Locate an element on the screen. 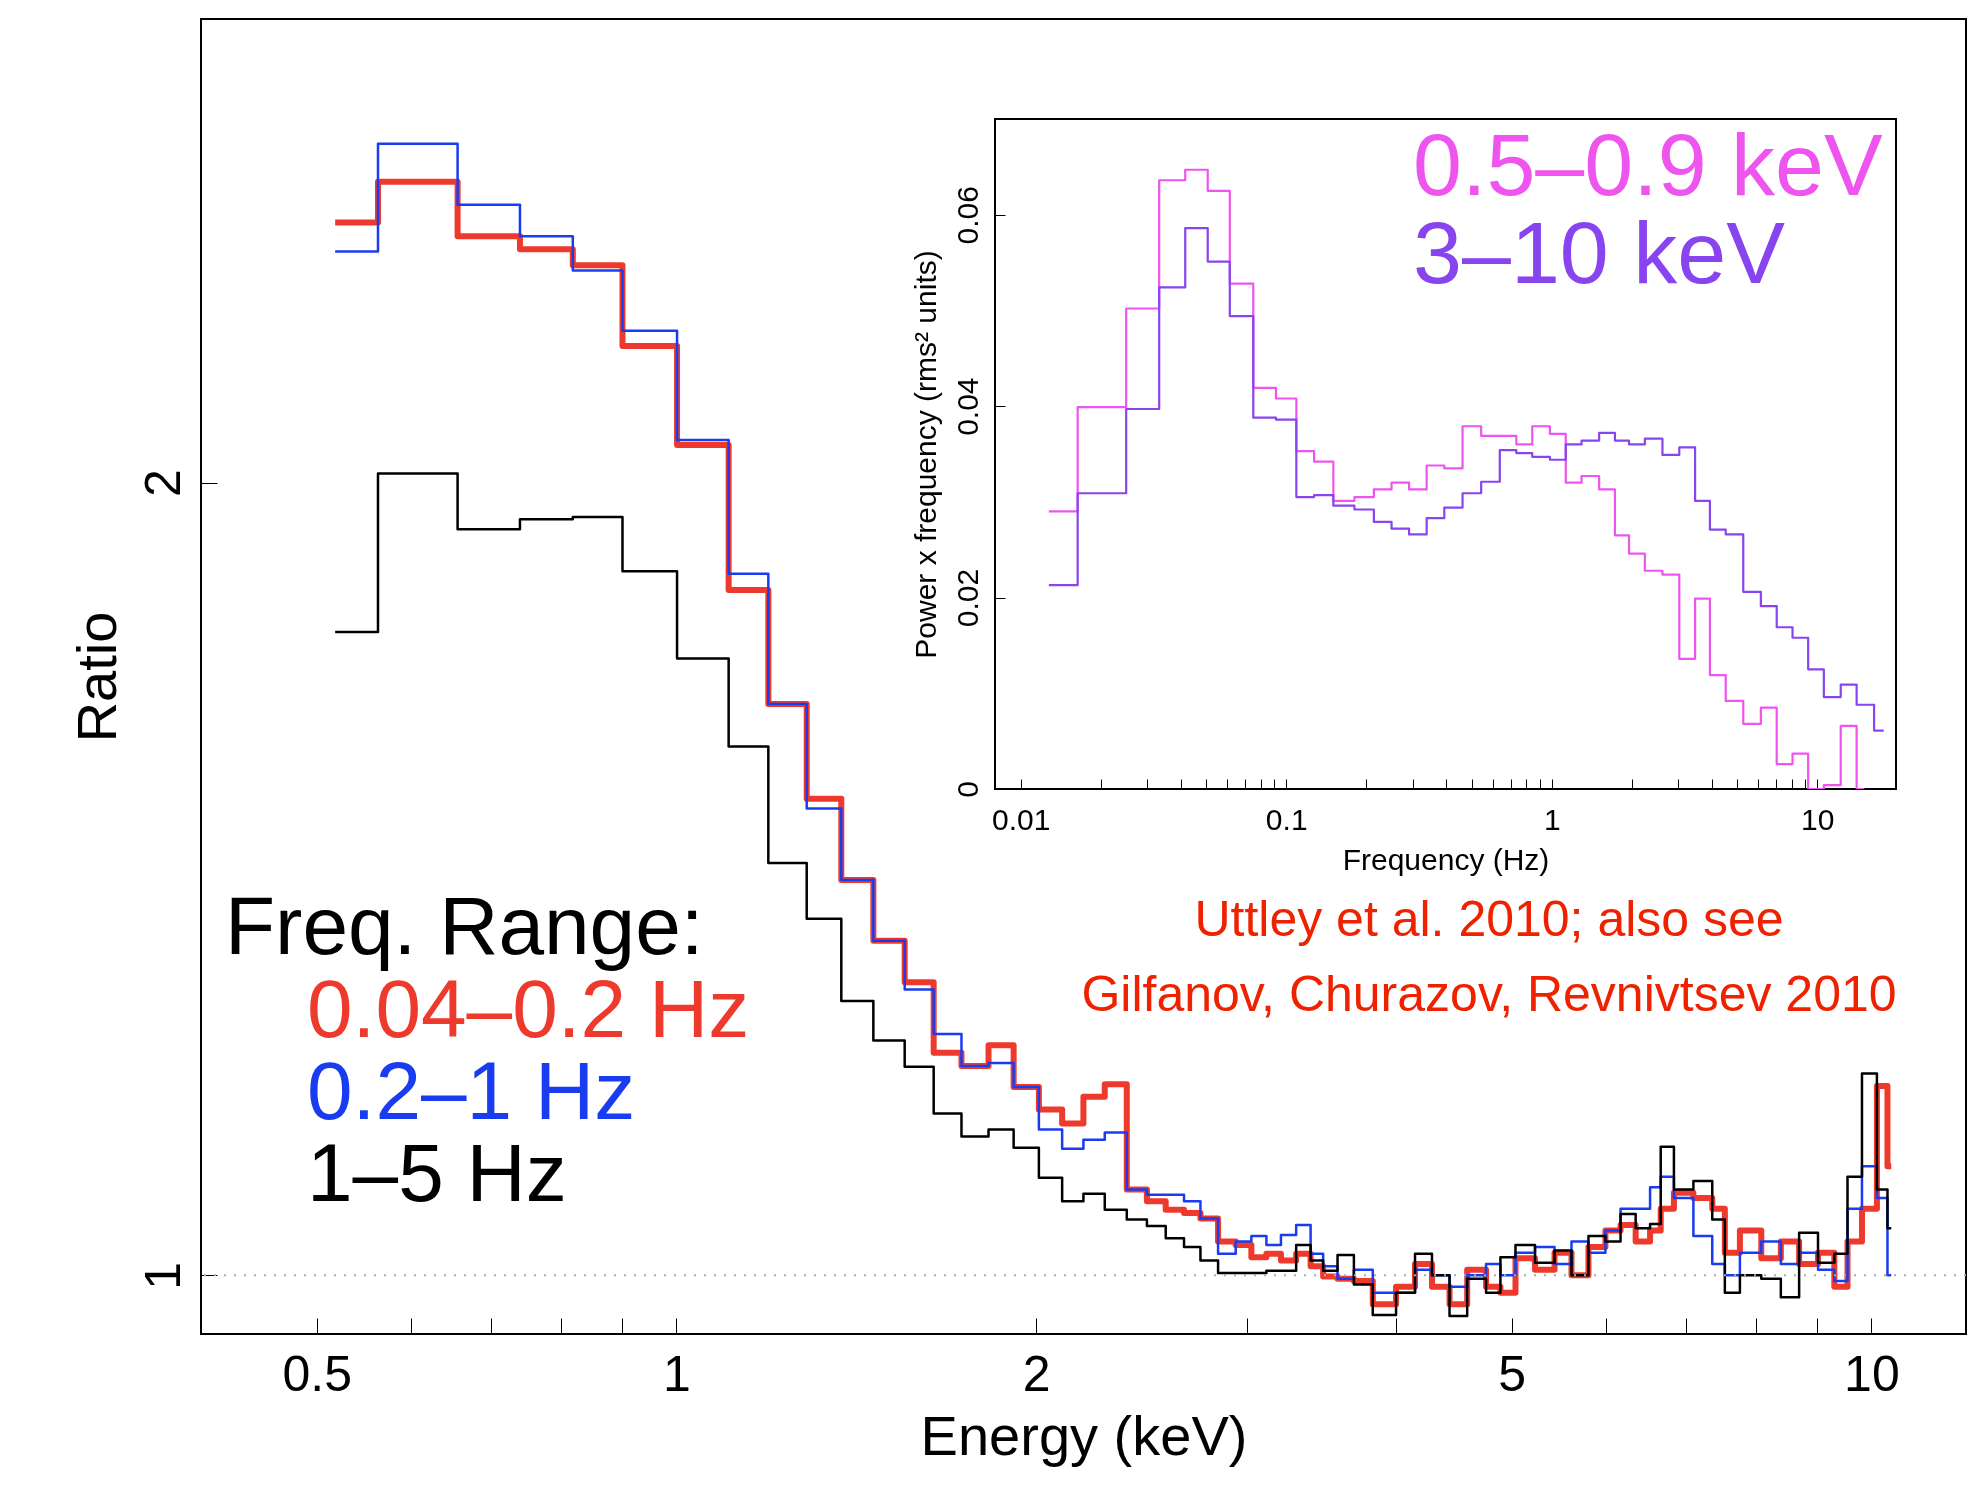 This screenshot has width=1970, height=1508. x-tick-label: 5 is located at coordinates (1512, 1373).